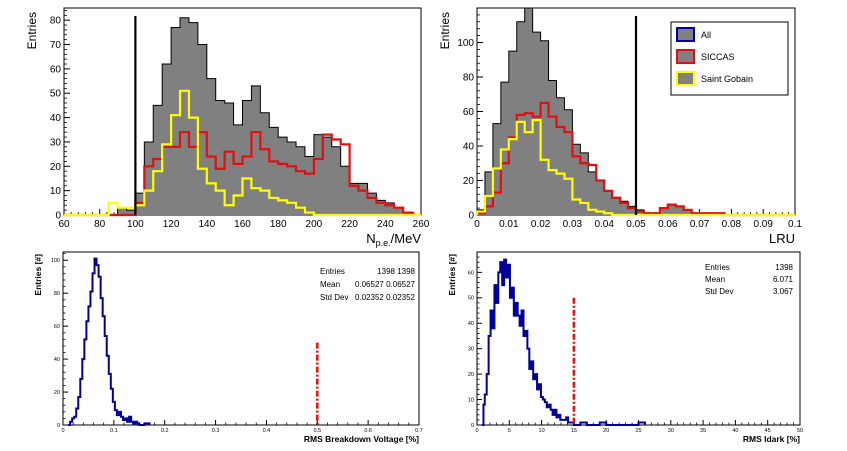 The height and width of the screenshot is (451, 847). Describe the element at coordinates (671, 431) in the screenshot. I see `x-tick-label: 30` at that location.